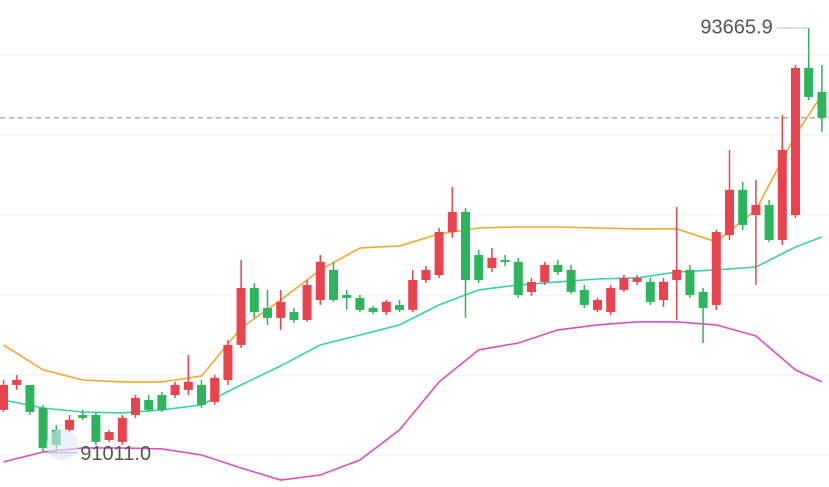  Describe the element at coordinates (115, 454) in the screenshot. I see `min-label: 91011.0` at that location.